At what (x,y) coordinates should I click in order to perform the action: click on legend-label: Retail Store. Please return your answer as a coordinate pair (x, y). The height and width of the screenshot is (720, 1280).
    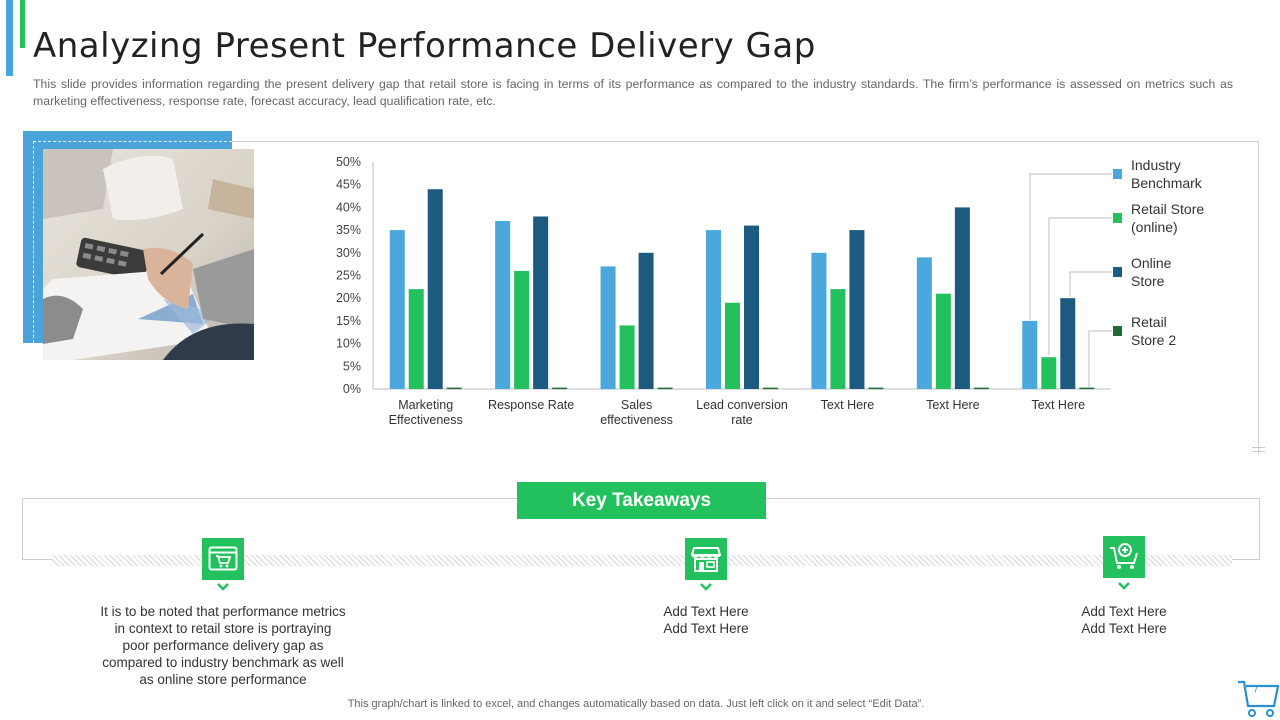
    Looking at the image, I should click on (1167, 209).